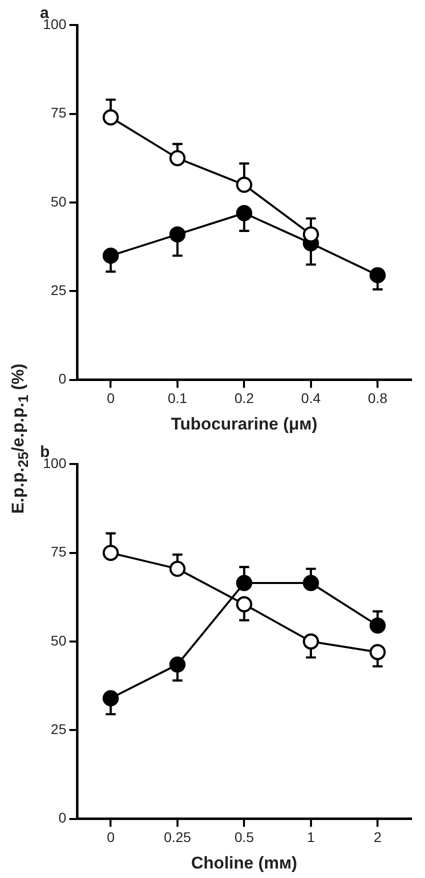 This screenshot has height=878, width=425. Describe the element at coordinates (311, 837) in the screenshot. I see `x-tick-label: 1` at that location.